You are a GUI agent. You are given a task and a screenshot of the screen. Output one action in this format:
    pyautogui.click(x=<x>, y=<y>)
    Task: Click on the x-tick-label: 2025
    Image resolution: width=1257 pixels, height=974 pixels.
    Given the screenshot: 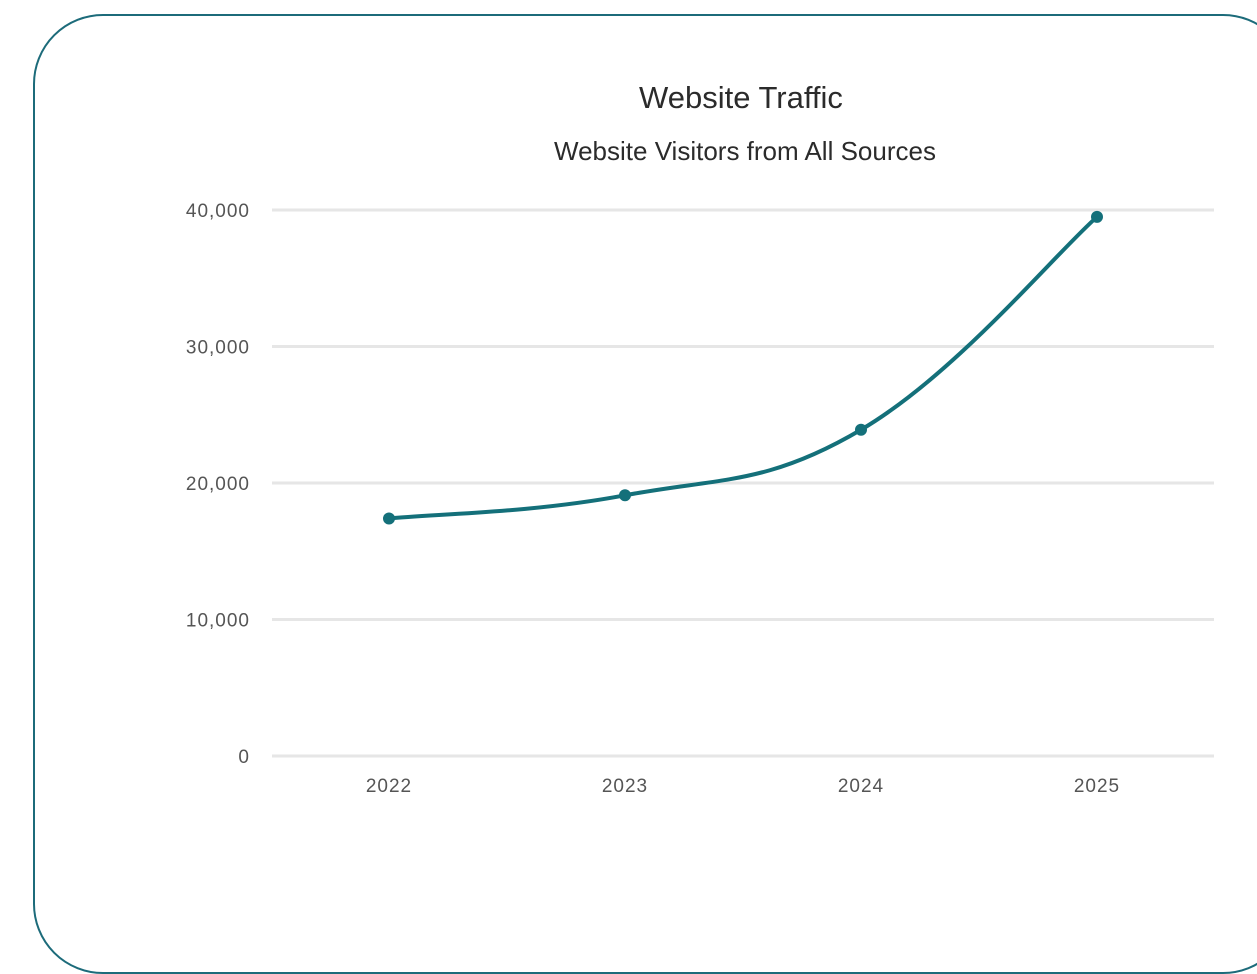 What is the action you would take?
    pyautogui.click(x=1097, y=786)
    